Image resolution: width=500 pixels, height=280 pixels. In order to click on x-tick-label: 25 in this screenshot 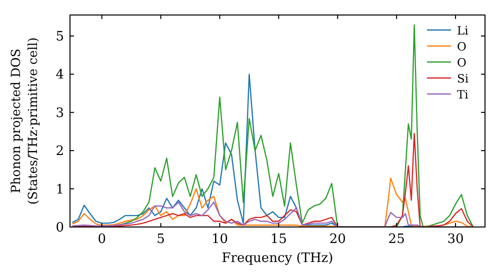, I will do `click(396, 239)`.